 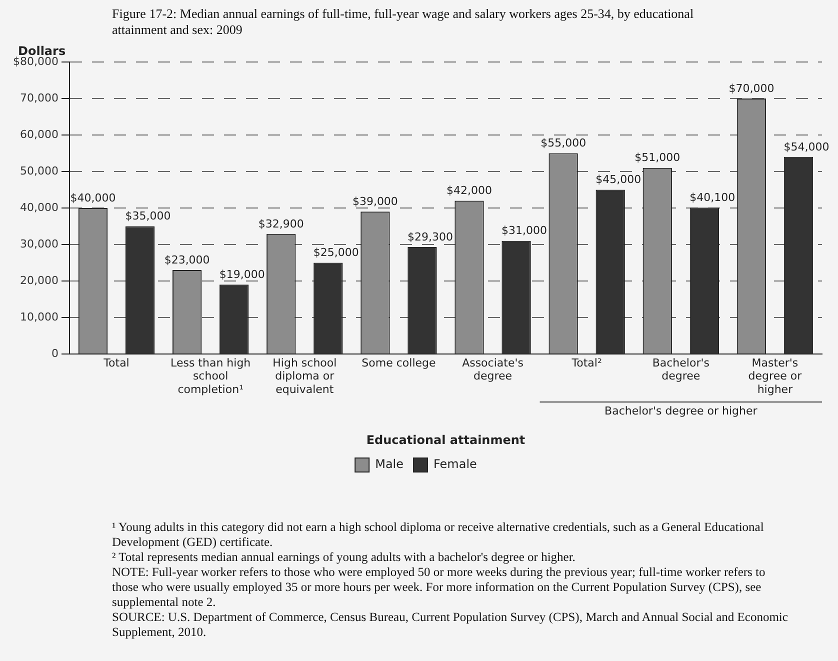 I want to click on y-tick-label: 20,000, so click(x=39, y=280).